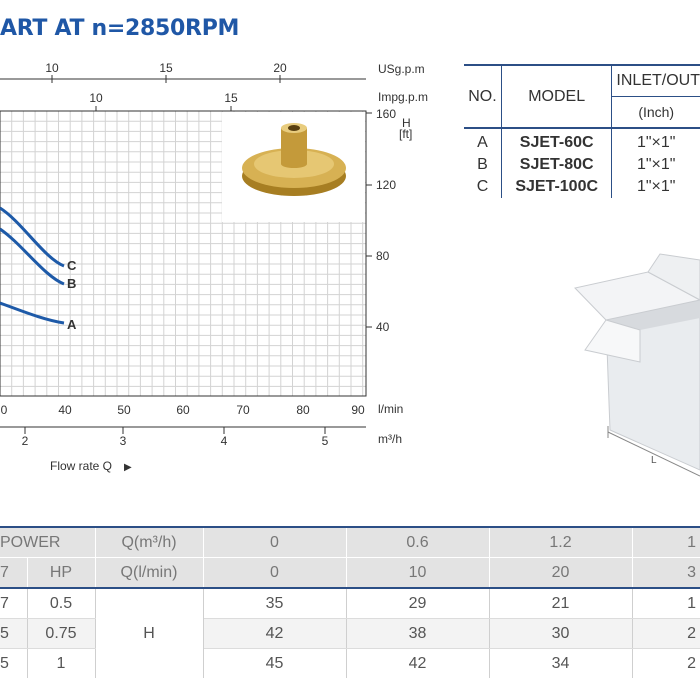 The image size is (700, 700). I want to click on m3h-tick-label: 3, so click(123, 441).